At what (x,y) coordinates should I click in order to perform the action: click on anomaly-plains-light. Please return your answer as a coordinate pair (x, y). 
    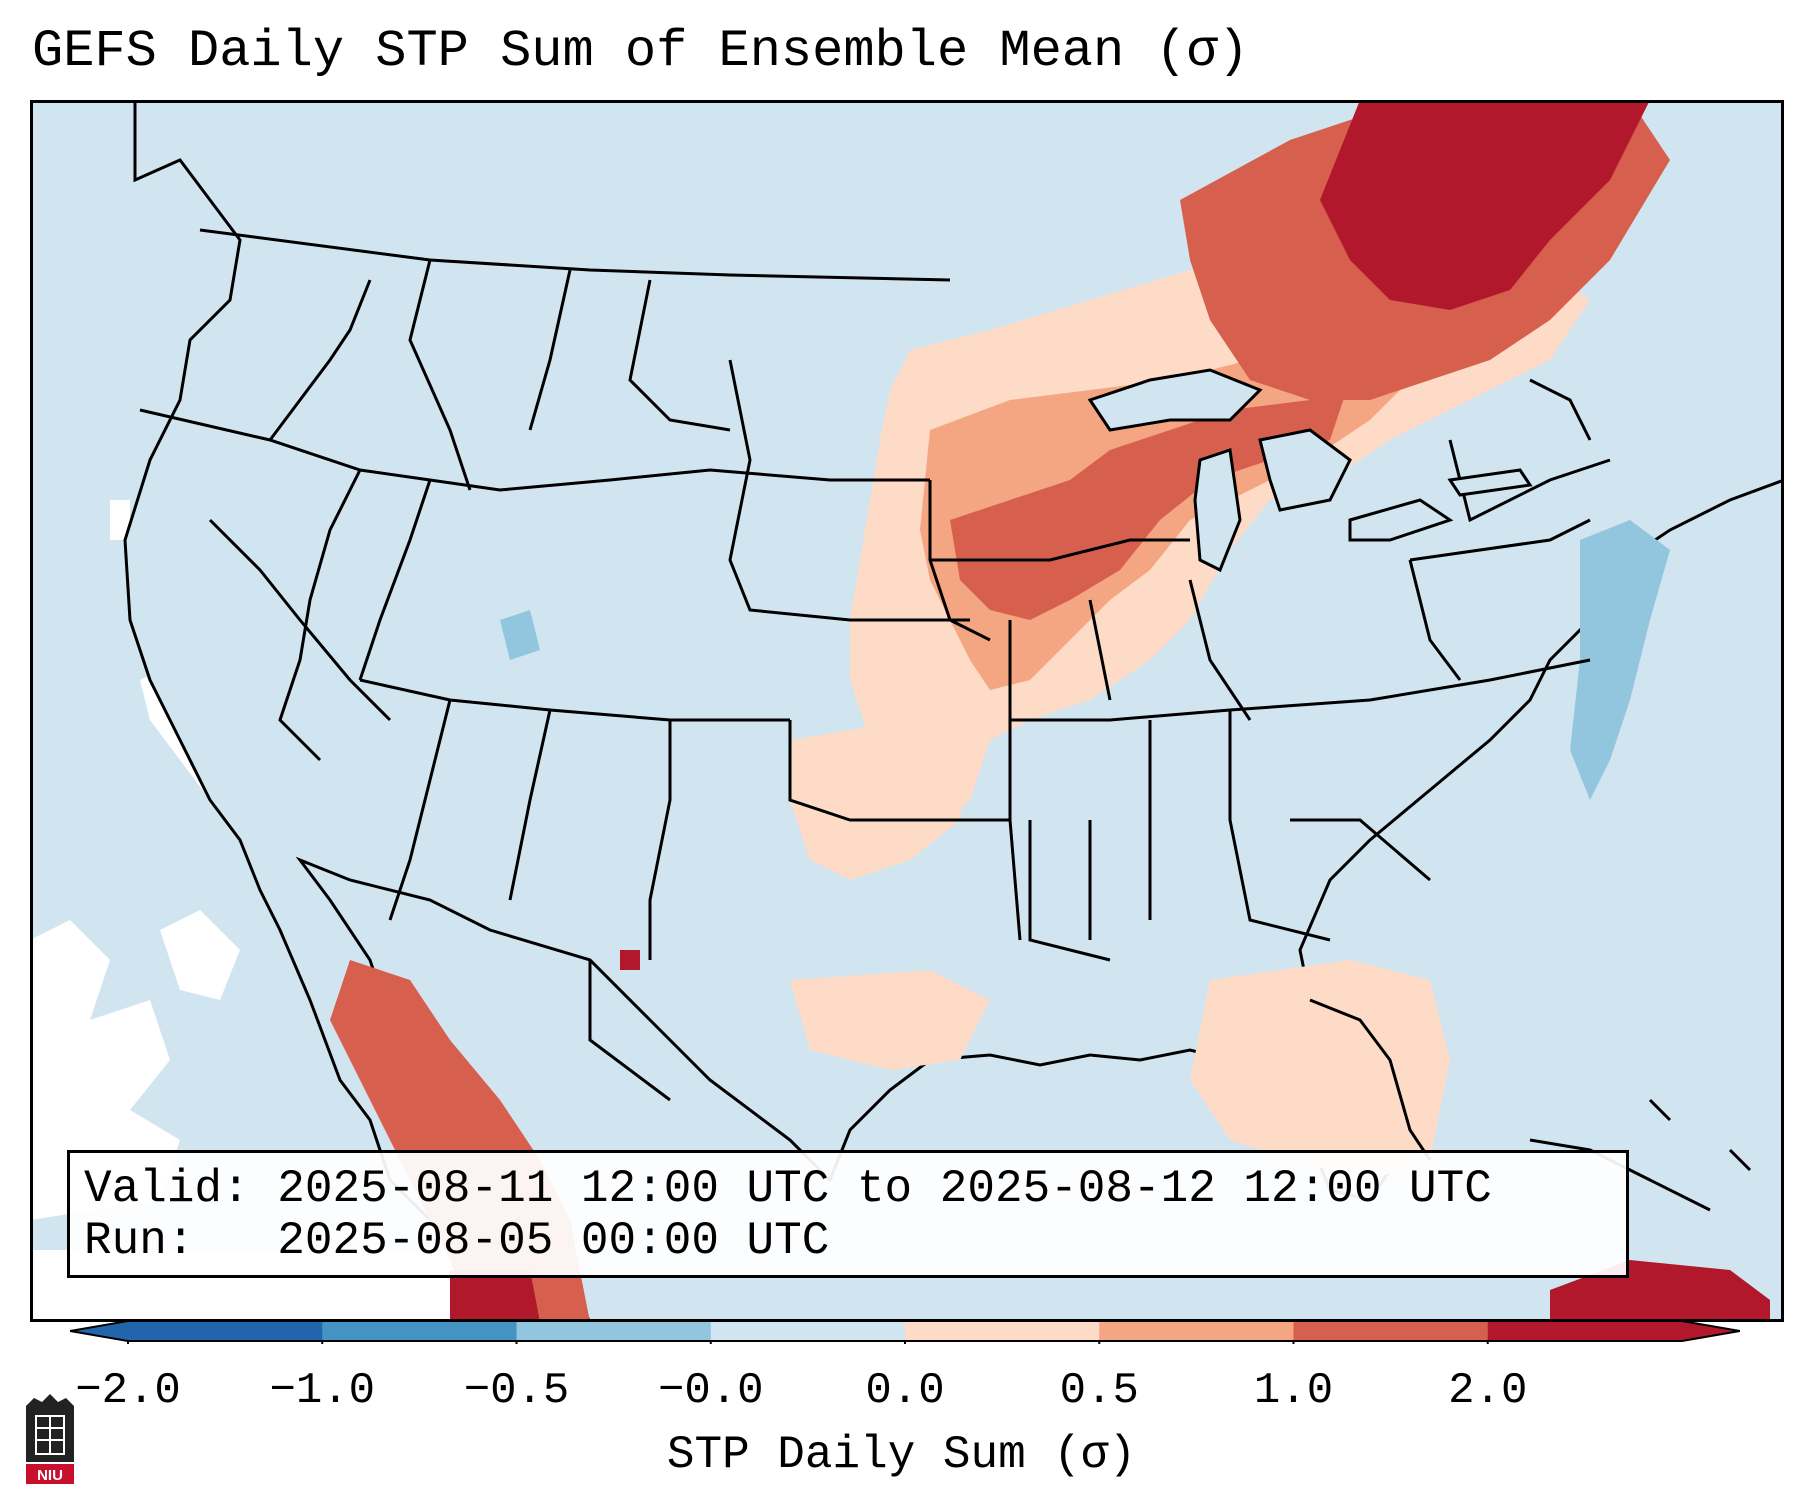
    Looking at the image, I should click on (880, 800).